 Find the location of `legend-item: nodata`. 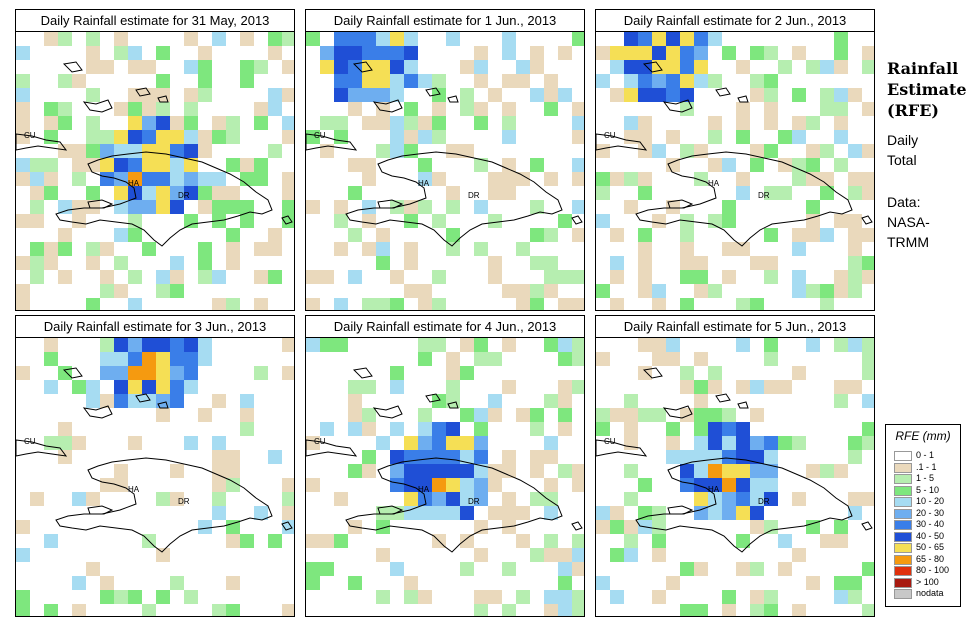

legend-item: nodata is located at coordinates (926, 593).